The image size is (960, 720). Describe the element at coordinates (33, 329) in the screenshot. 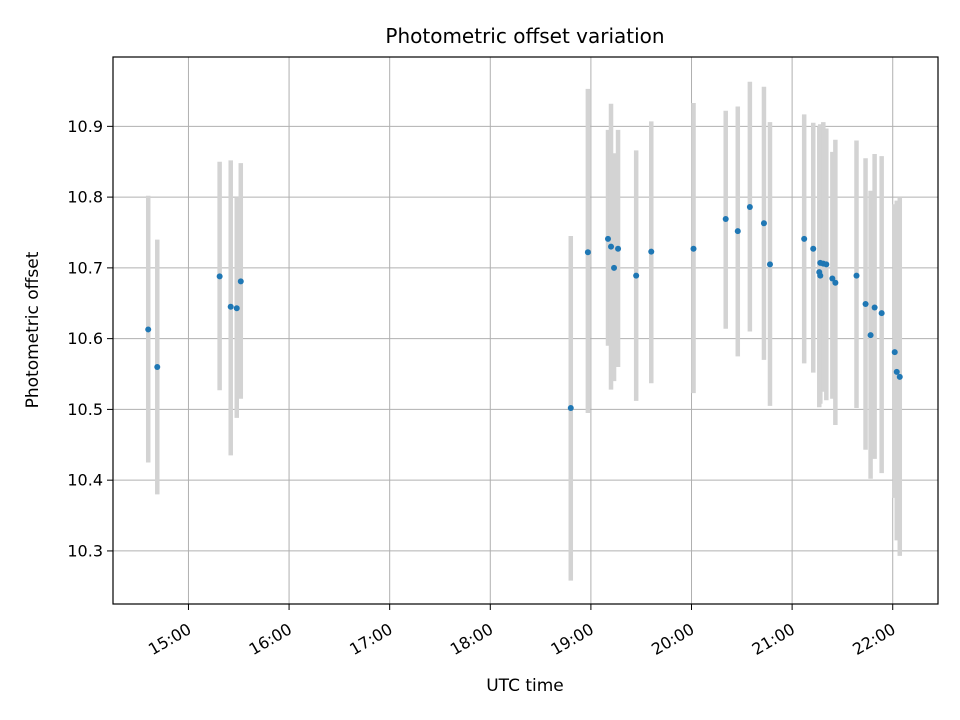

I see `y-axis-label: Photometric offset` at that location.